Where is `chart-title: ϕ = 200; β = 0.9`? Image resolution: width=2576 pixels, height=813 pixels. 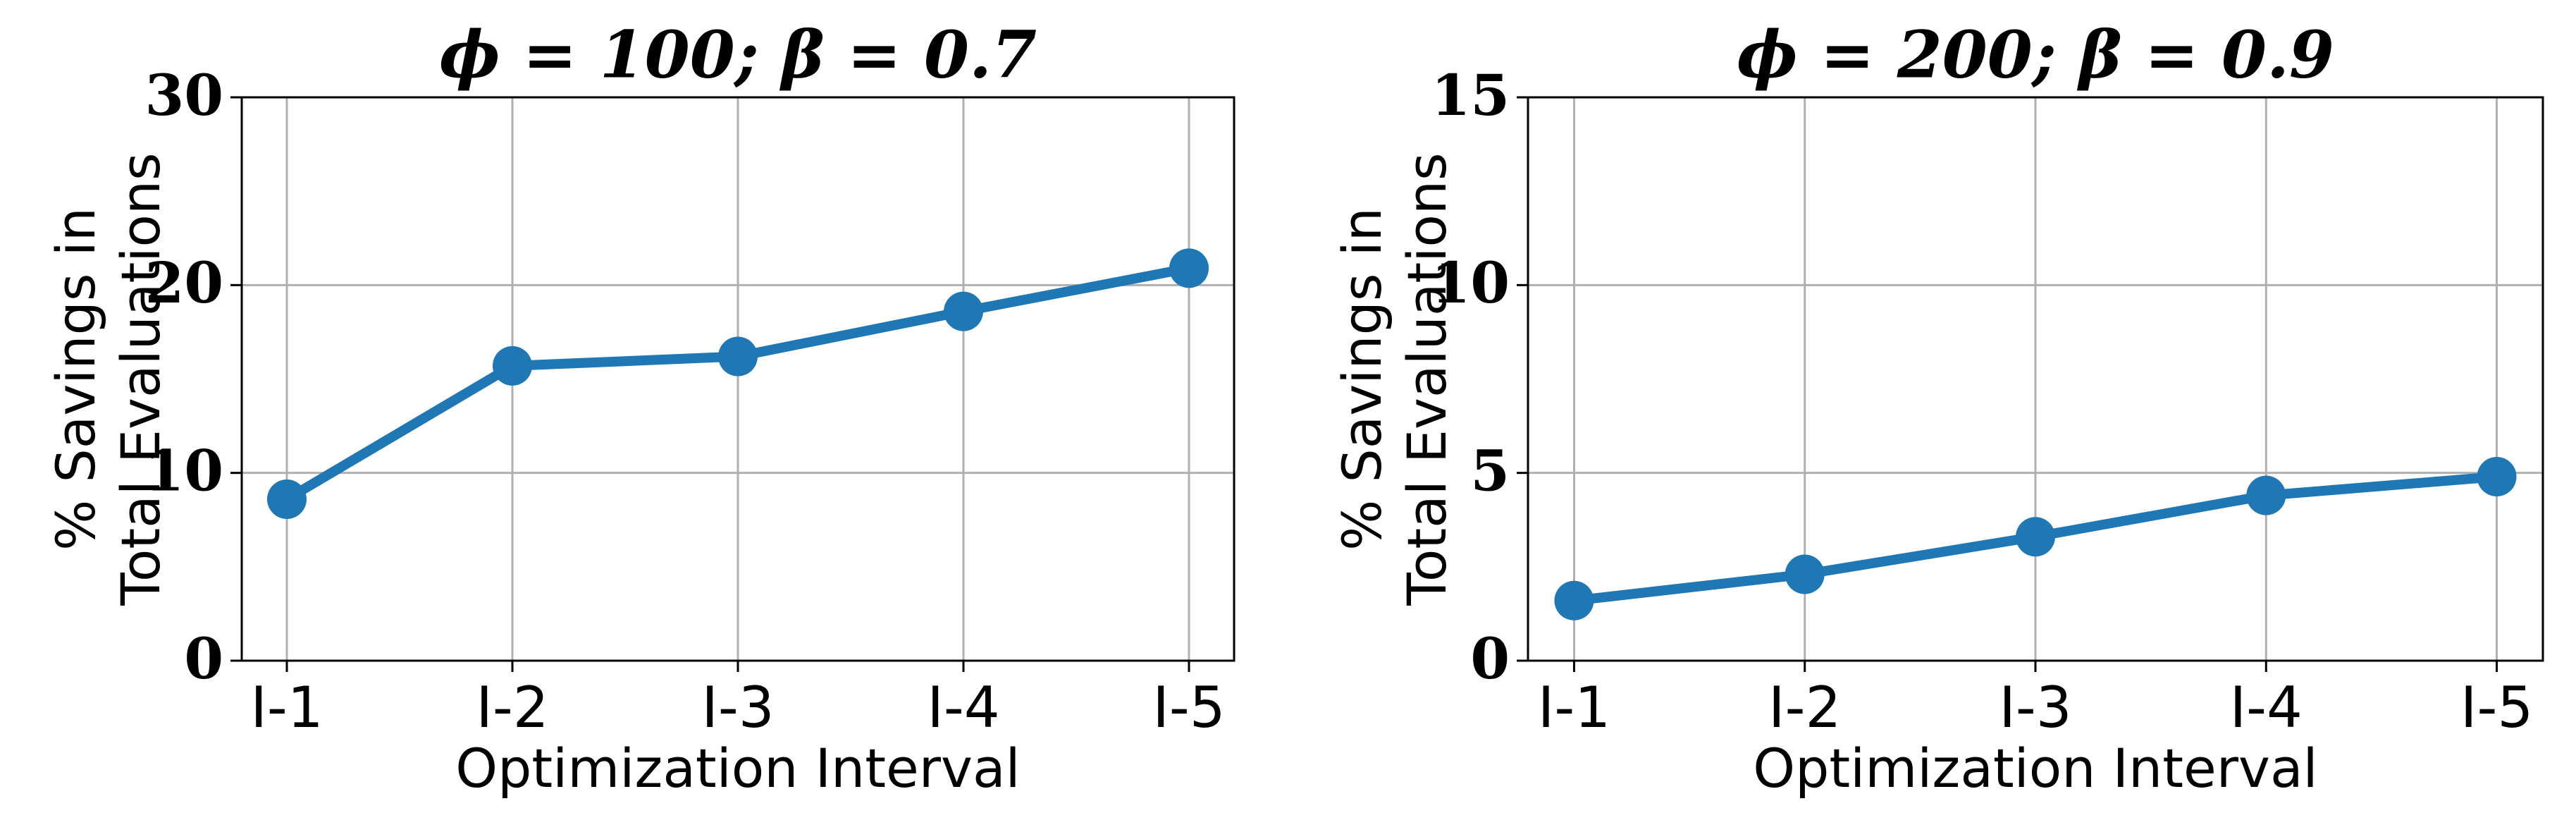
chart-title: ϕ = 200; β = 0.9 is located at coordinates (2036, 55).